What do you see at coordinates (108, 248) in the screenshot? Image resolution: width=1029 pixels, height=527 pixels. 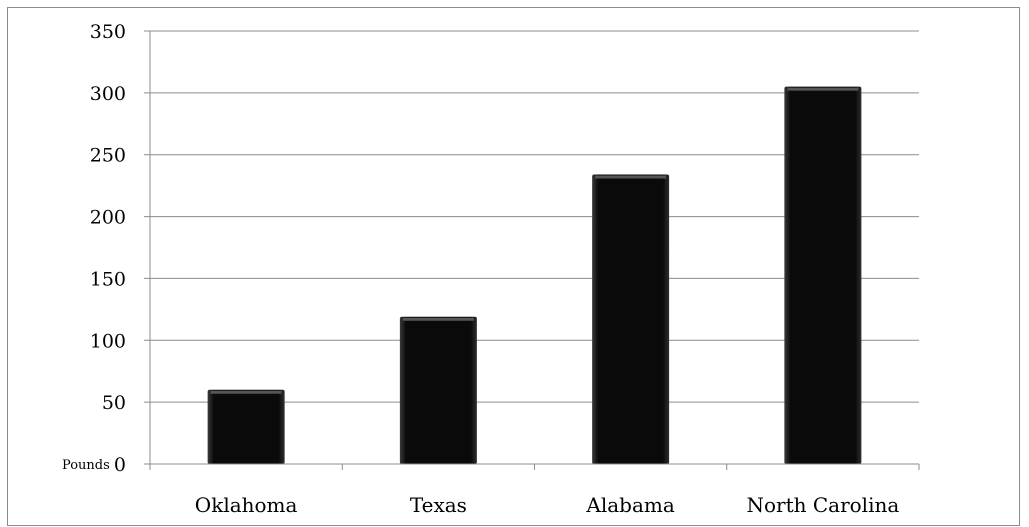 I see `y-axis-tick-labels: 0 50 100 150 200 250 300 350` at bounding box center [108, 248].